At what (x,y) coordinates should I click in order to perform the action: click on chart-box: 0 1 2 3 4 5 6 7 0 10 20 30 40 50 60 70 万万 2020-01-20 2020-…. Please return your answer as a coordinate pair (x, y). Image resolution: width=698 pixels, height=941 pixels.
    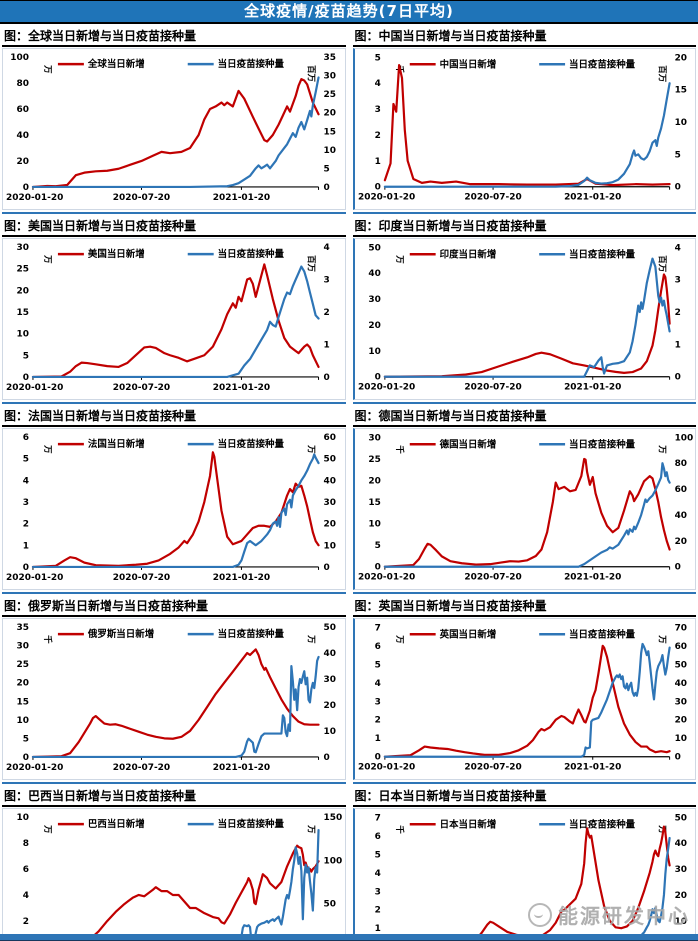
    Looking at the image, I should click on (524, 699).